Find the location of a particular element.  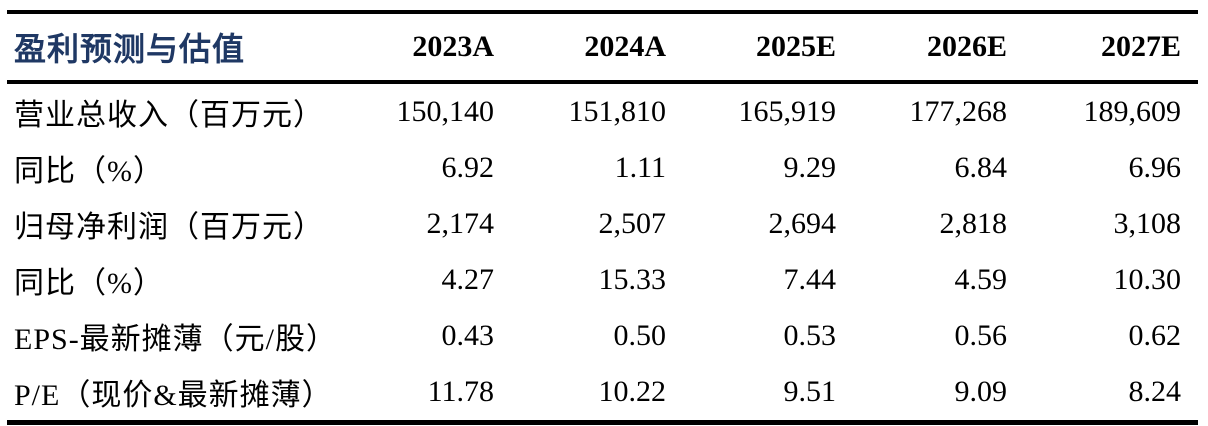

table-row-net-profit: 归母净利润（百万元） 2,174 2,507 2,694 2,818 3,108 is located at coordinates (602, 224).